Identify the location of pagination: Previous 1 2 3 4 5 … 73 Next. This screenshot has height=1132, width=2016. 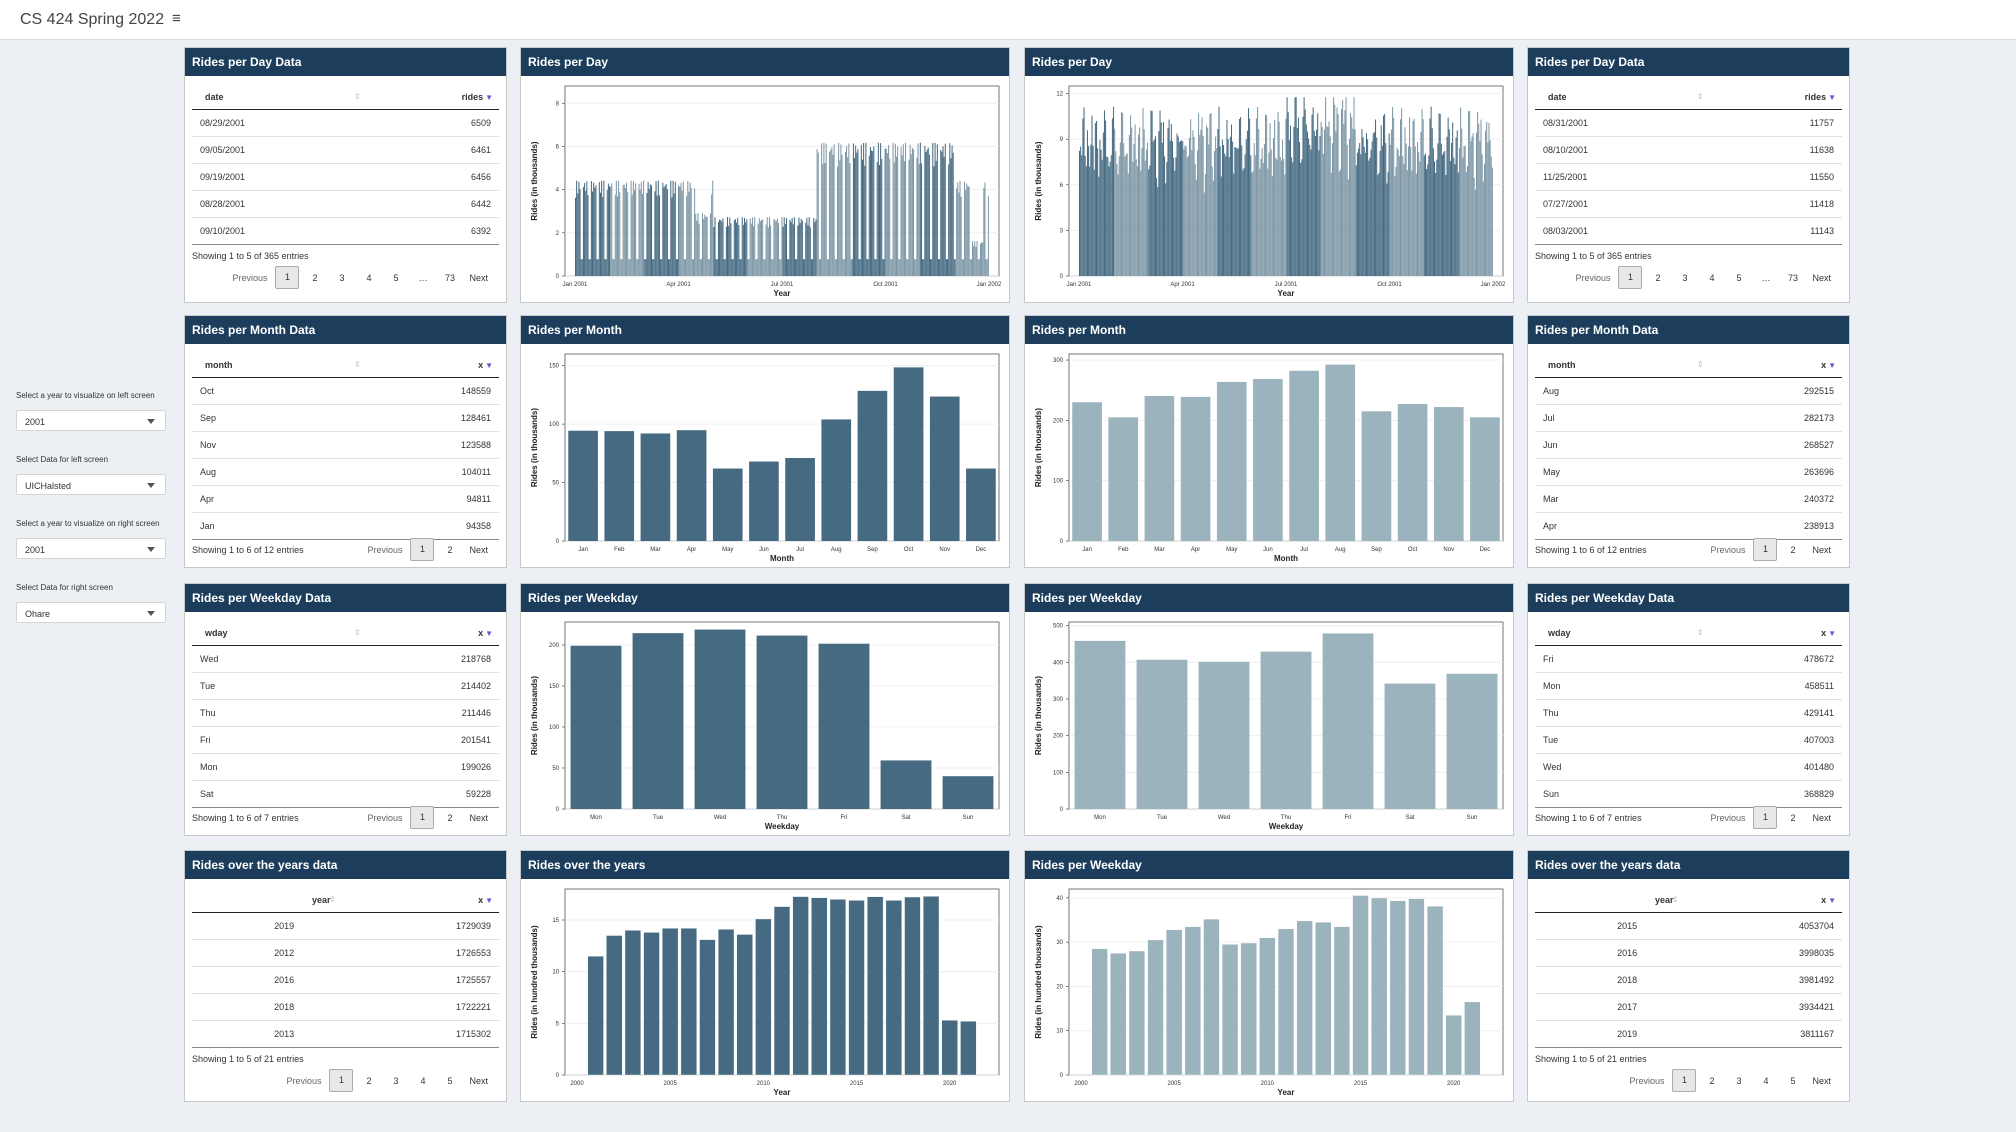
(360, 277).